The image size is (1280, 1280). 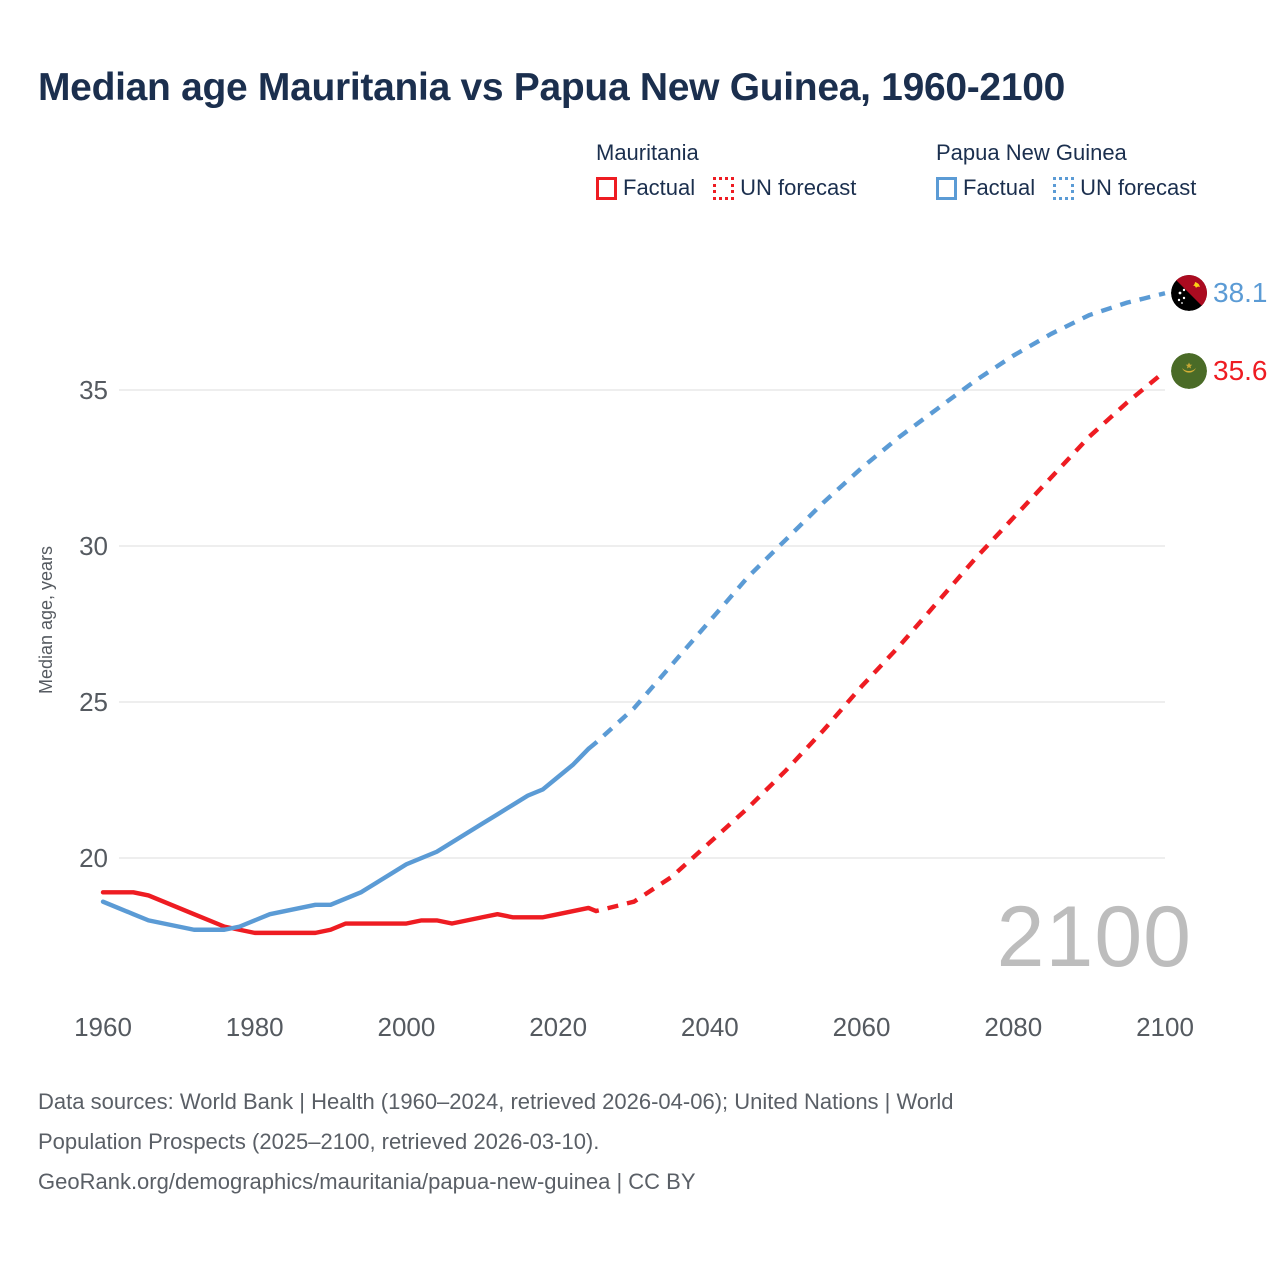 What do you see at coordinates (1165, 1027) in the screenshot?
I see `x-tick-label: 2100` at bounding box center [1165, 1027].